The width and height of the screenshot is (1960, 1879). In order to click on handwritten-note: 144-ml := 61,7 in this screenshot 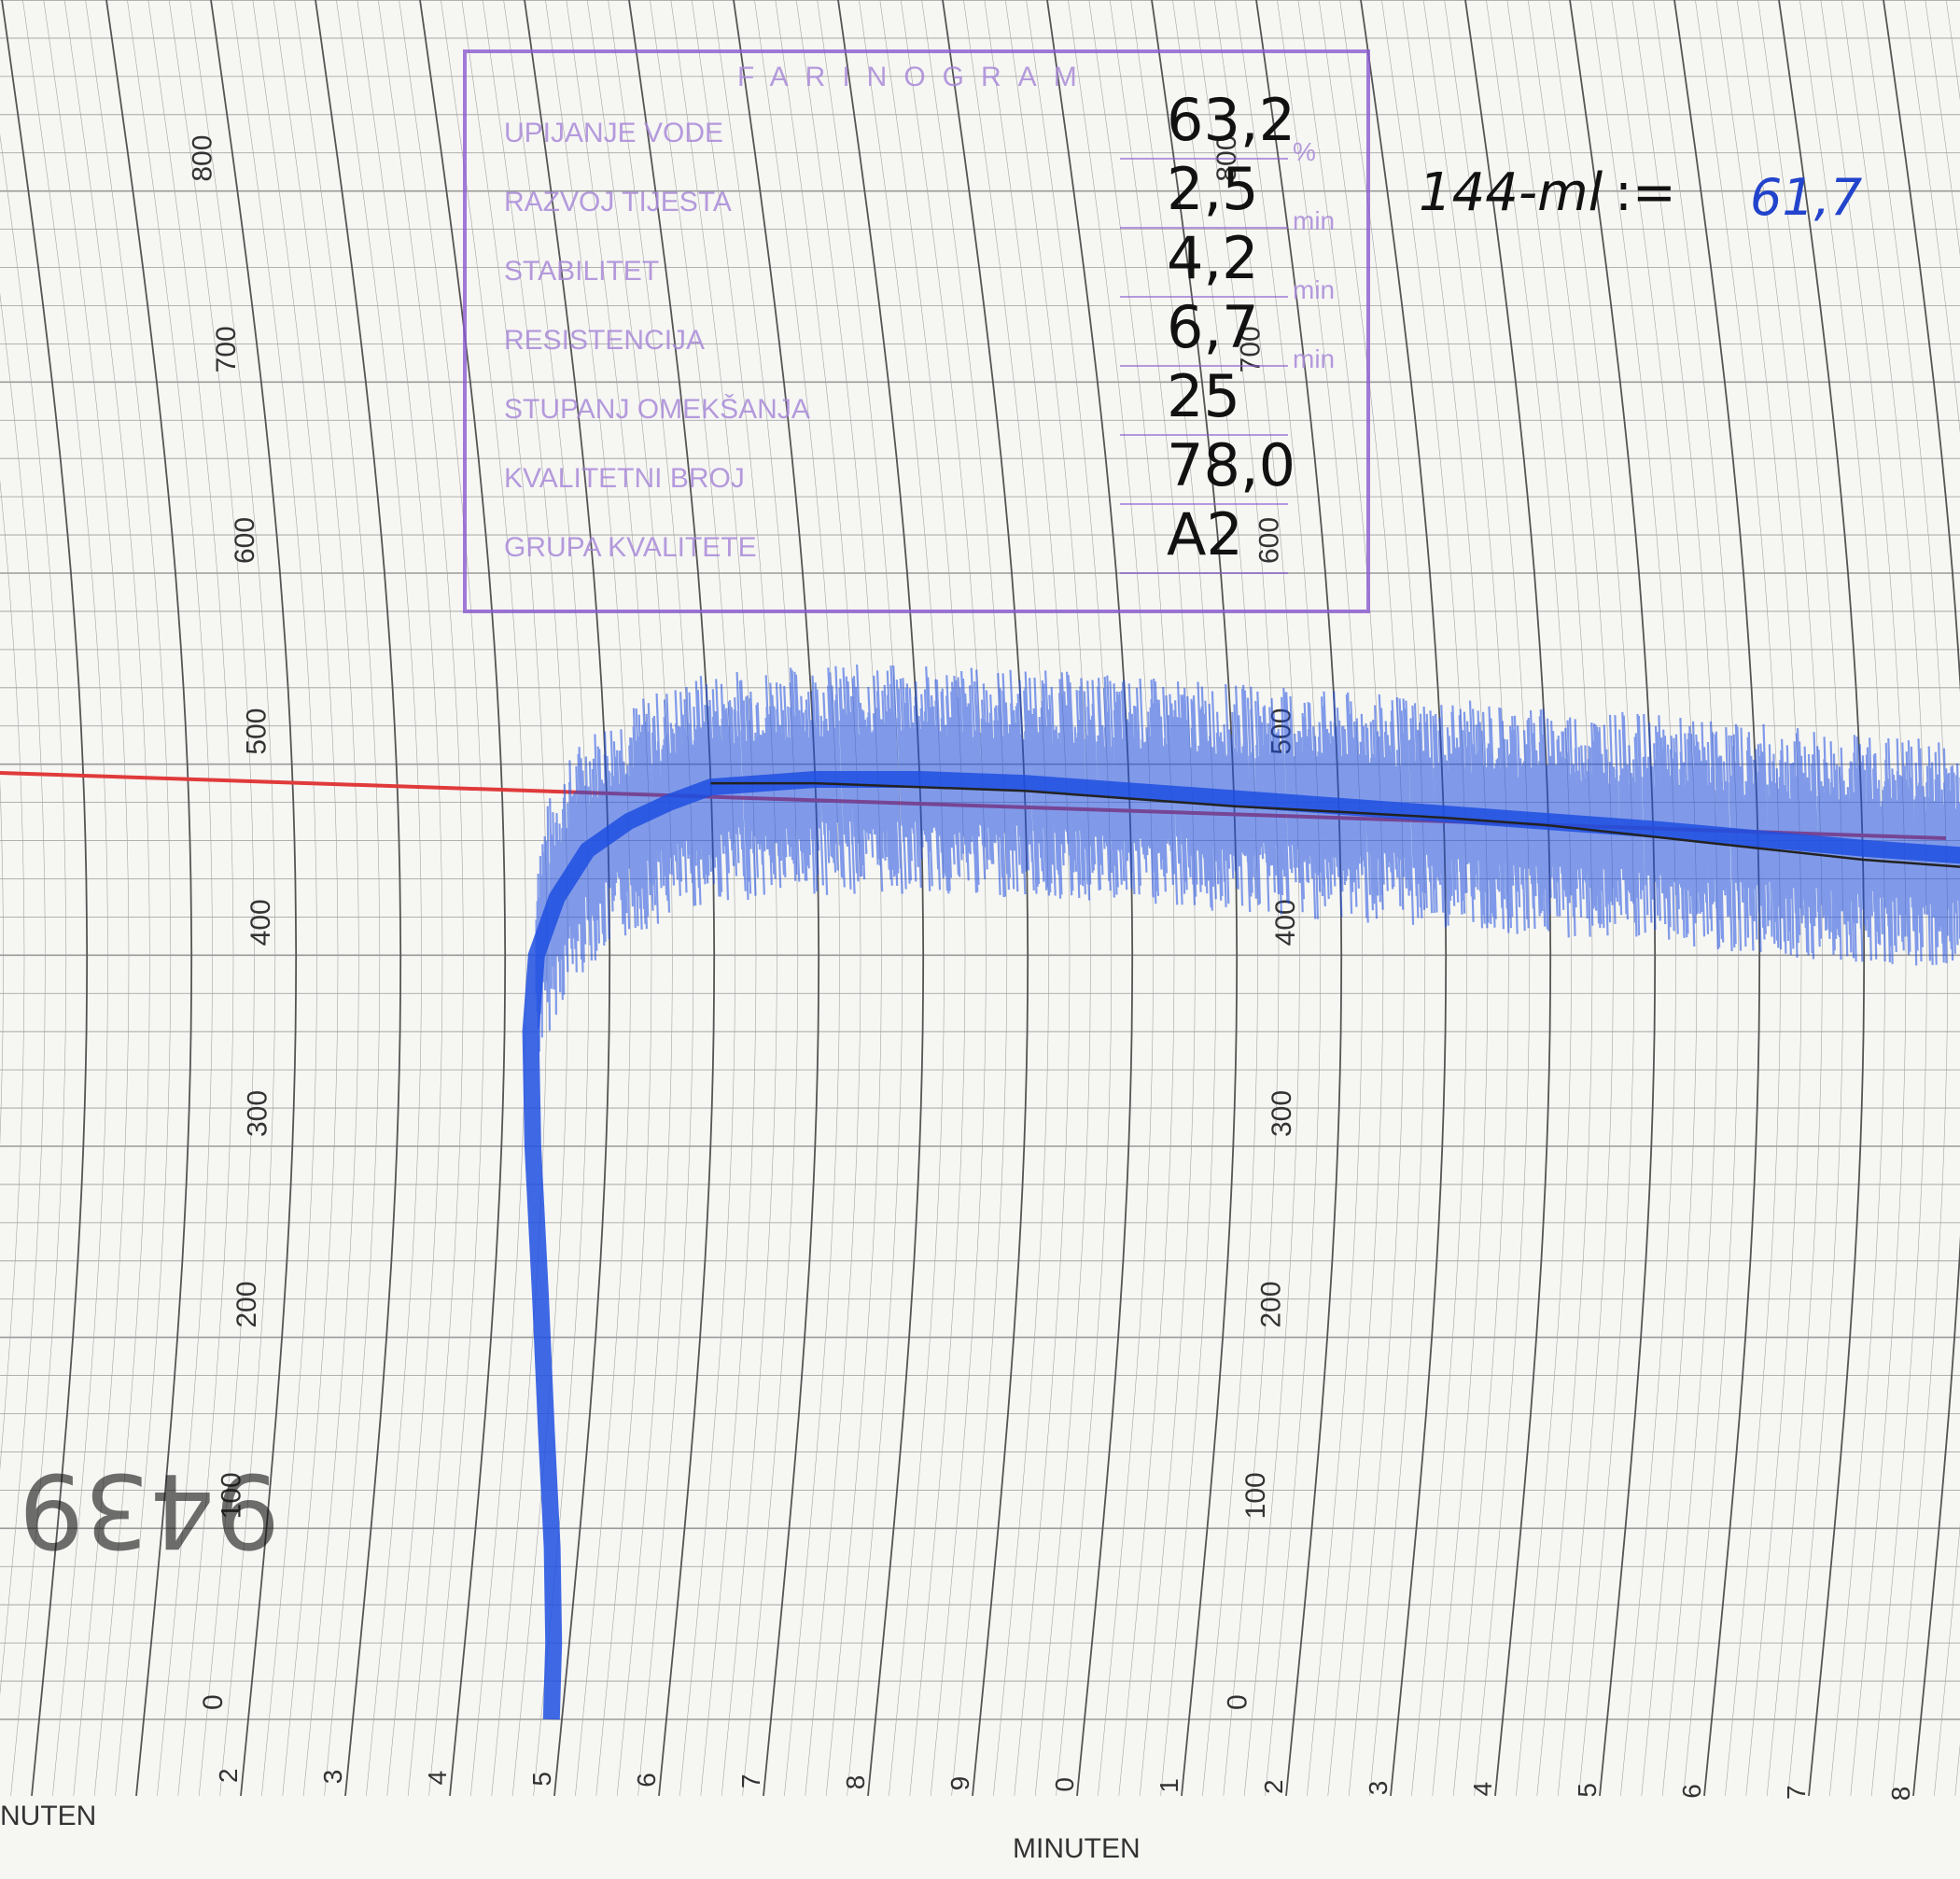, I will do `click(1640, 194)`.